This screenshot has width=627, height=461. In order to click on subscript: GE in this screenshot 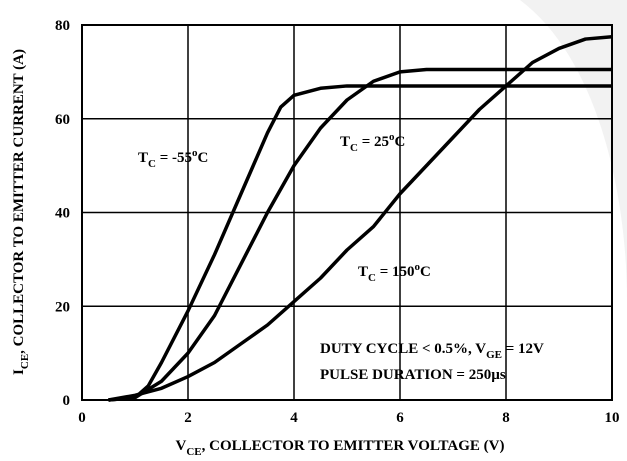, I will do `click(494, 355)`.